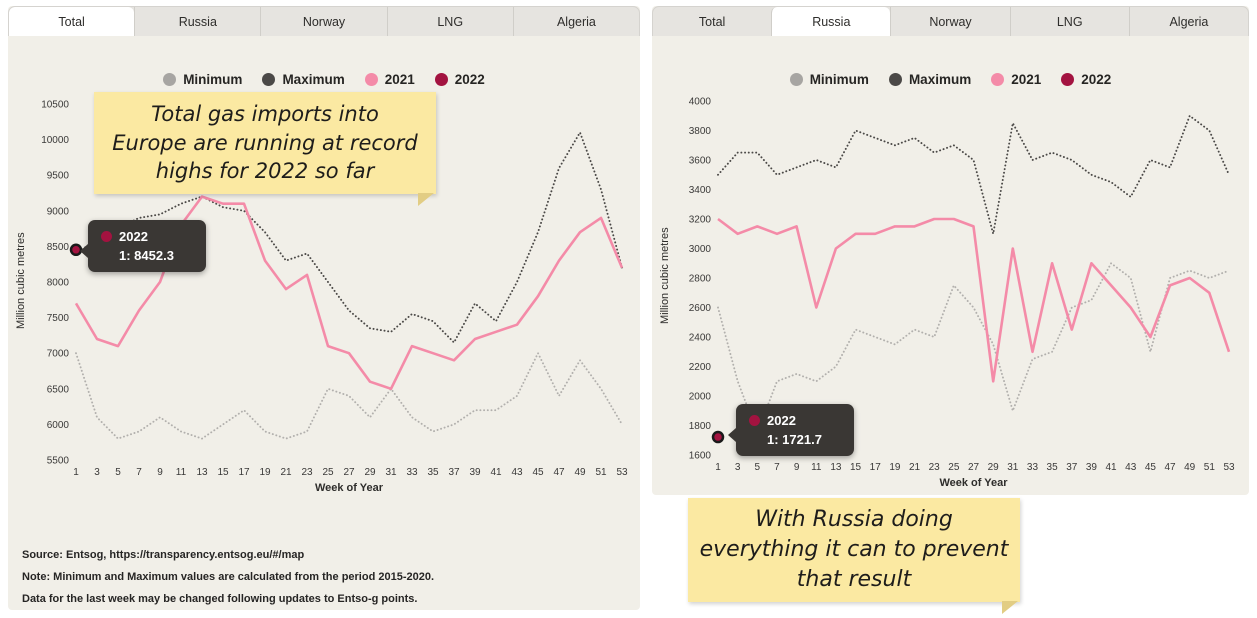  Describe the element at coordinates (1013, 467) in the screenshot. I see `svg-text: 31` at that location.